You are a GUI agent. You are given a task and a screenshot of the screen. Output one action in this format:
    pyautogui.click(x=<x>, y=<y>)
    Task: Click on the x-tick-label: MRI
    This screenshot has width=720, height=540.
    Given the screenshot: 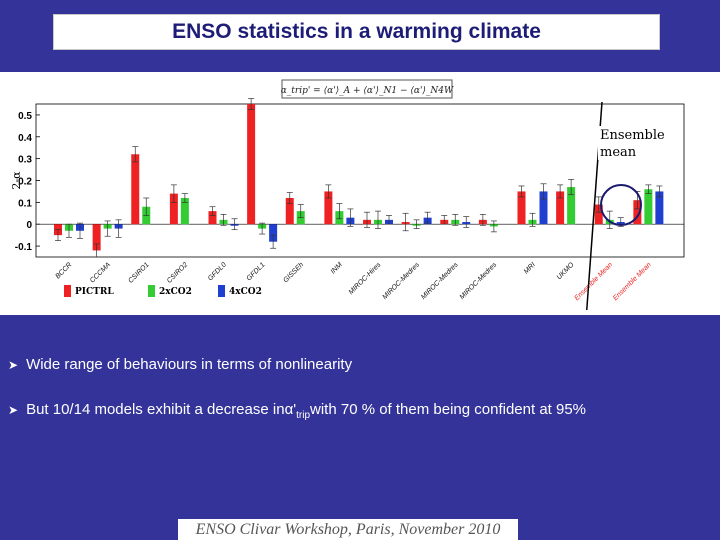 What is the action you would take?
    pyautogui.click(x=530, y=268)
    